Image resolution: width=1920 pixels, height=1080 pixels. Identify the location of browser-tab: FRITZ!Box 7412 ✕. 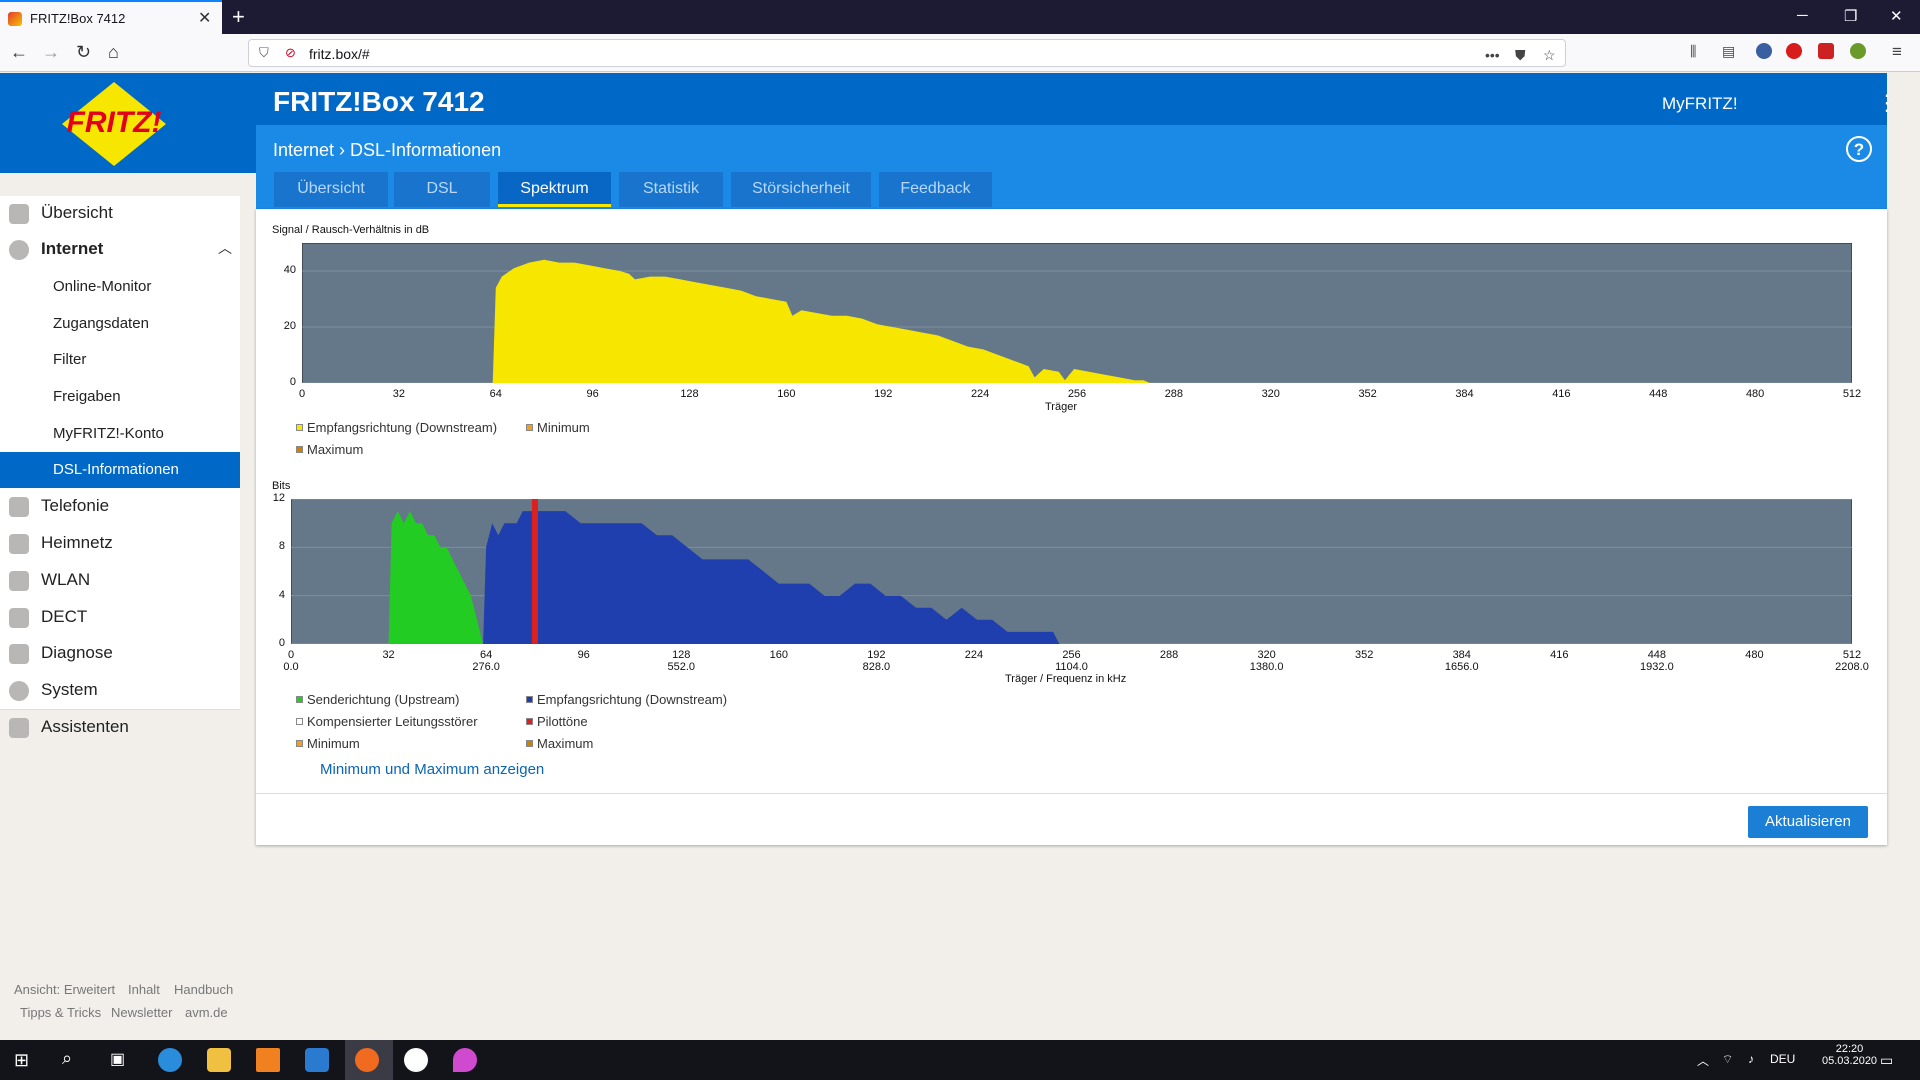
(111, 17).